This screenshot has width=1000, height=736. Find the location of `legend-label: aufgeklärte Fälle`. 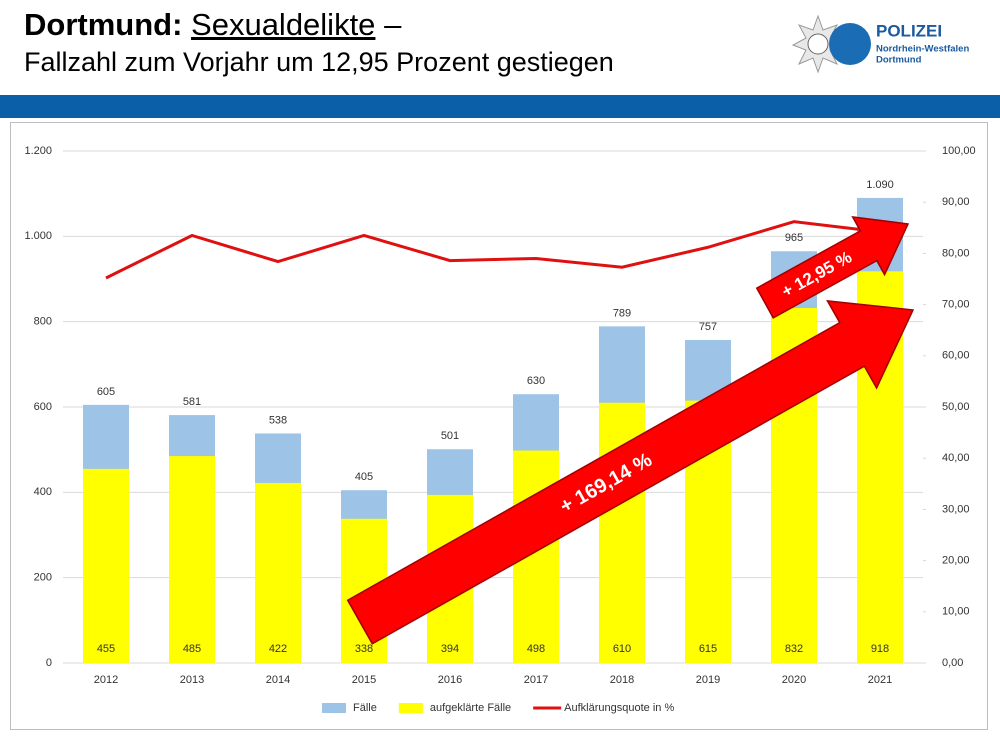

legend-label: aufgeklärte Fälle is located at coordinates (470, 708).